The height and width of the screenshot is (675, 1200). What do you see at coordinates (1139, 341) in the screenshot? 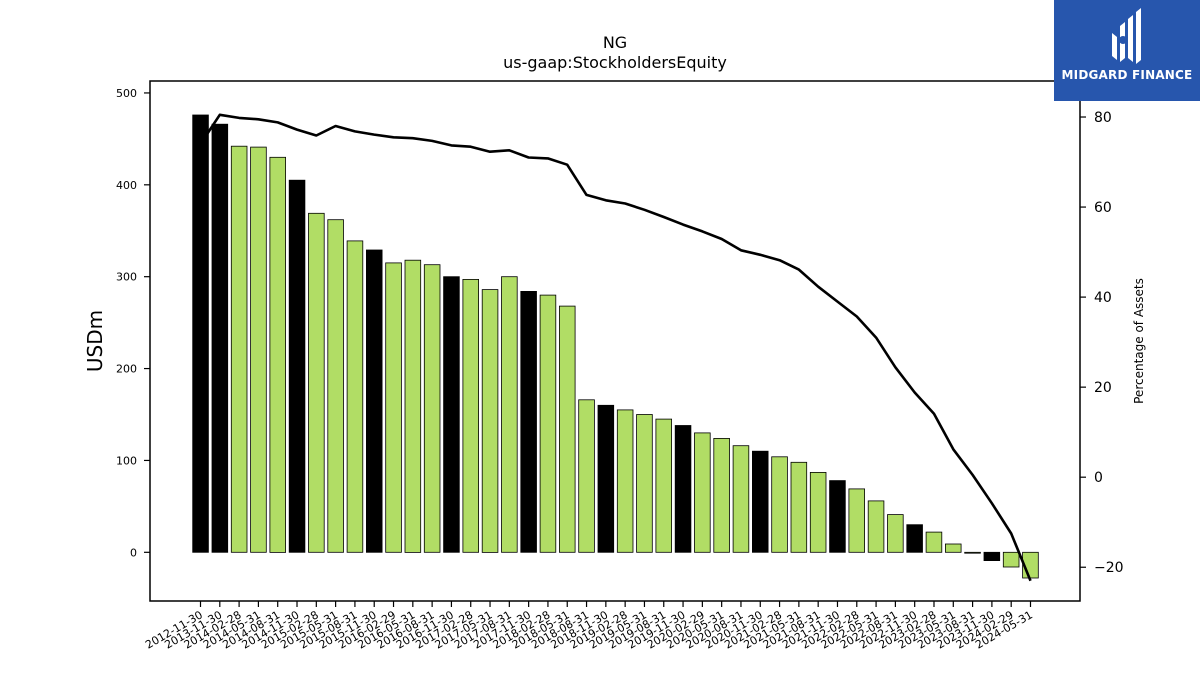
I see `y2-axis-label: Percentage of Assets` at bounding box center [1139, 341].